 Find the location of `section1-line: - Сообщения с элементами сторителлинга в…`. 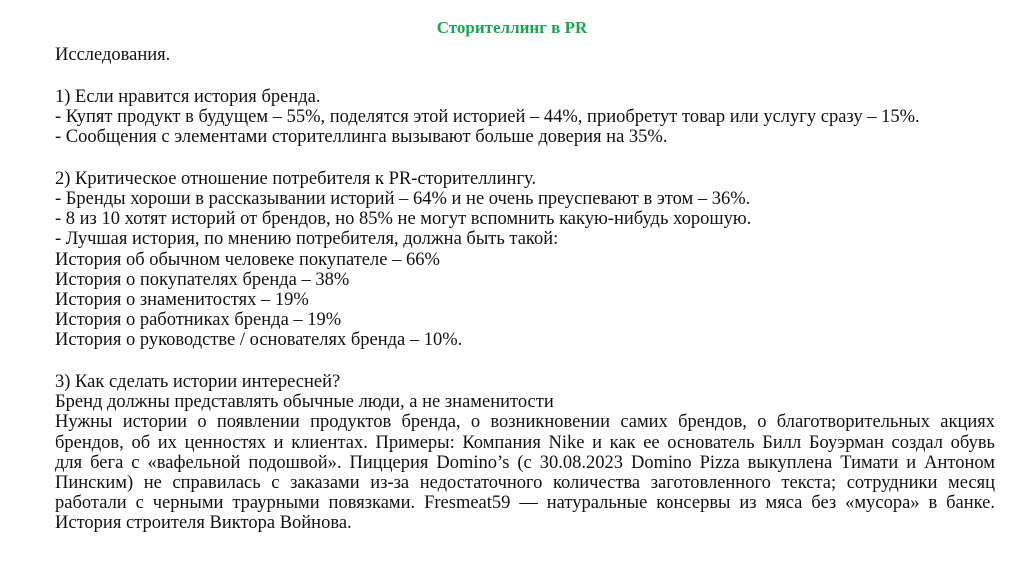

section1-line: - Сообщения с элементами сторителлинга в… is located at coordinates (361, 137).